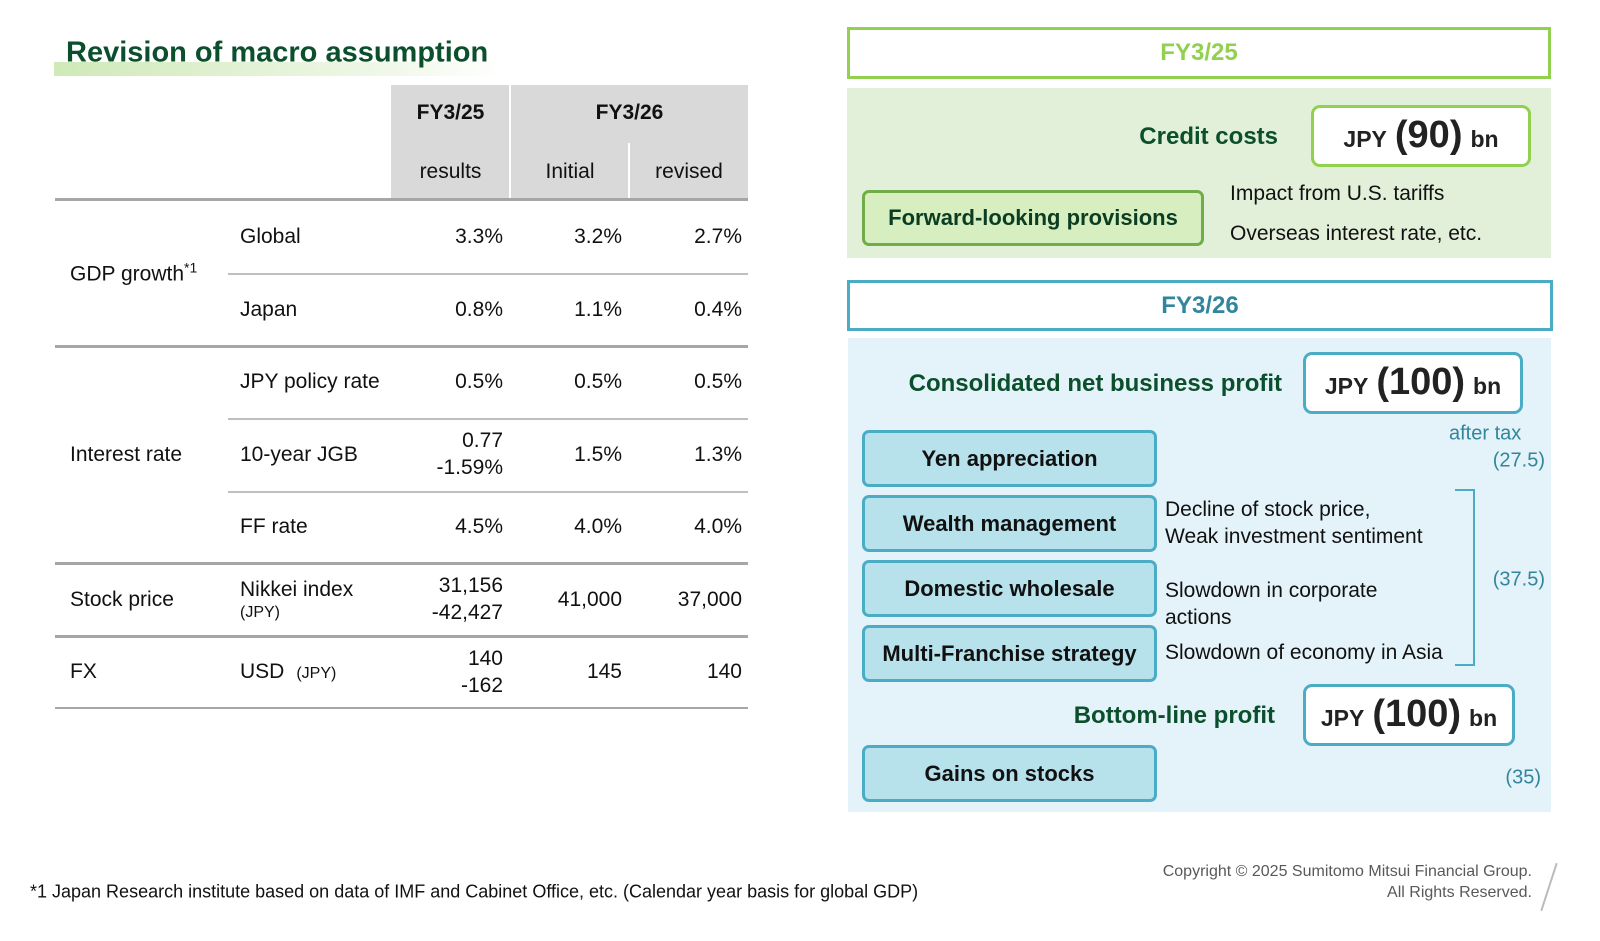  I want to click on fy26-header-box, so click(1200, 305).